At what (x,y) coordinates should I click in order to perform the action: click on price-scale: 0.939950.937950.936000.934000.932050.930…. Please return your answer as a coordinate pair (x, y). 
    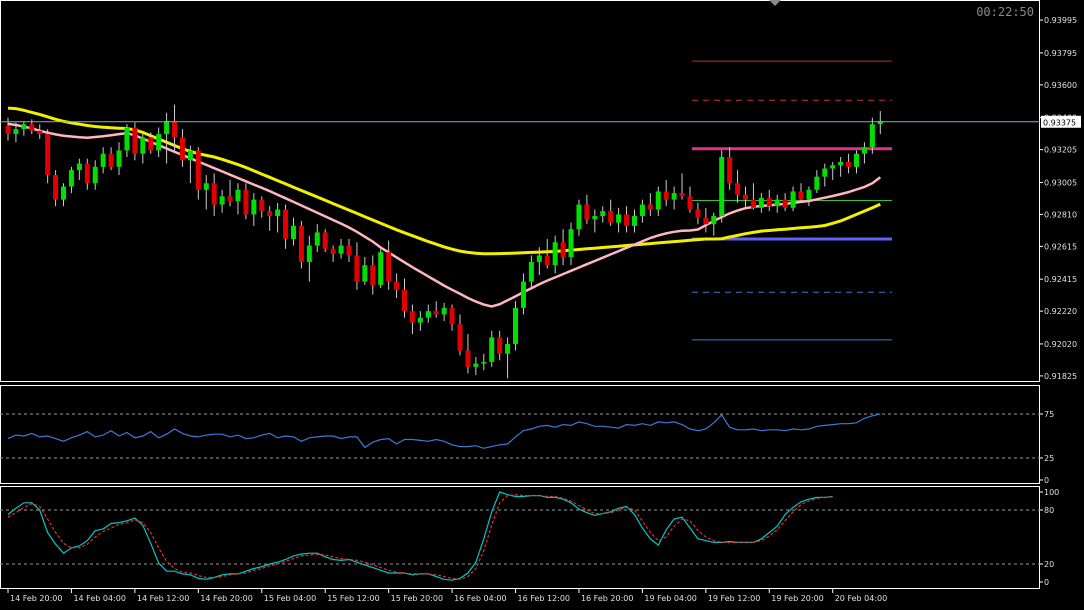
    Looking at the image, I should click on (1058, 301).